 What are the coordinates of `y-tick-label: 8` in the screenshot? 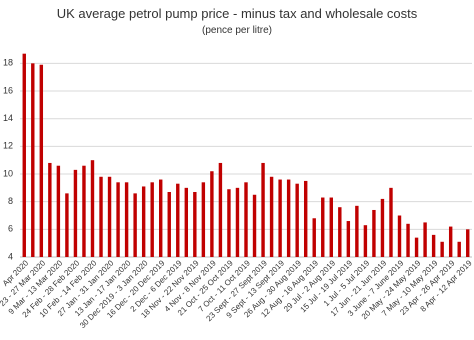 It's located at (10, 201).